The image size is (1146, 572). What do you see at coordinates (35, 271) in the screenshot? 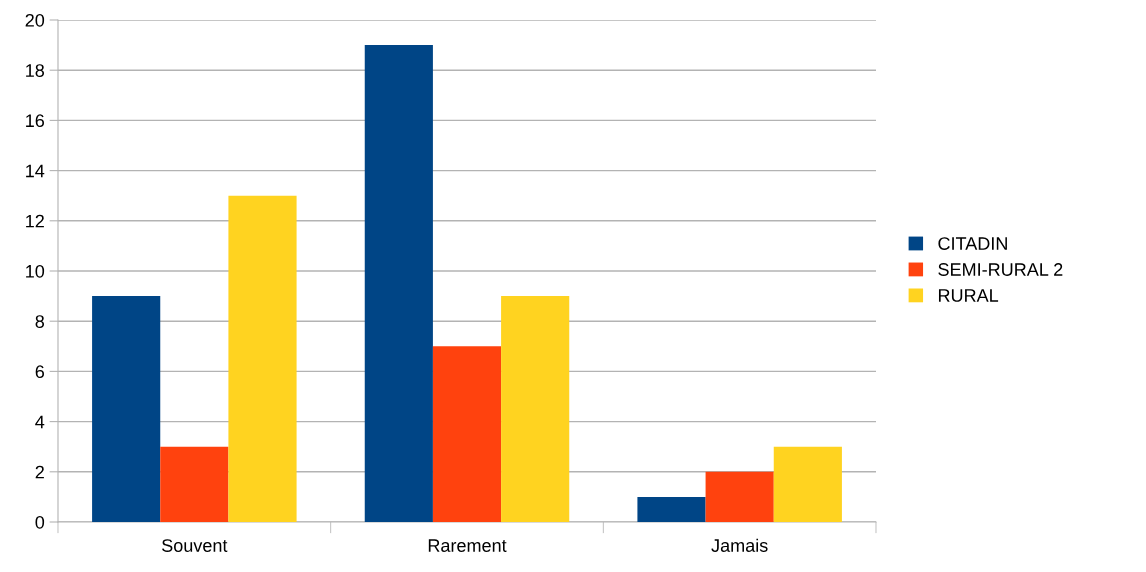
I see `y-tick-label: 10` at bounding box center [35, 271].